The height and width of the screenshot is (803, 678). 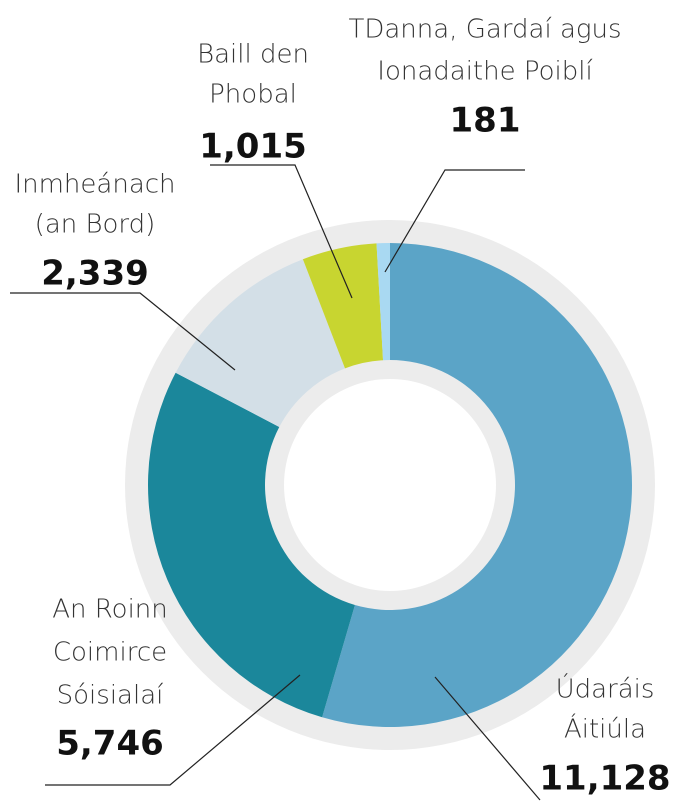 I want to click on category-label: An Roinn, so click(x=110, y=610).